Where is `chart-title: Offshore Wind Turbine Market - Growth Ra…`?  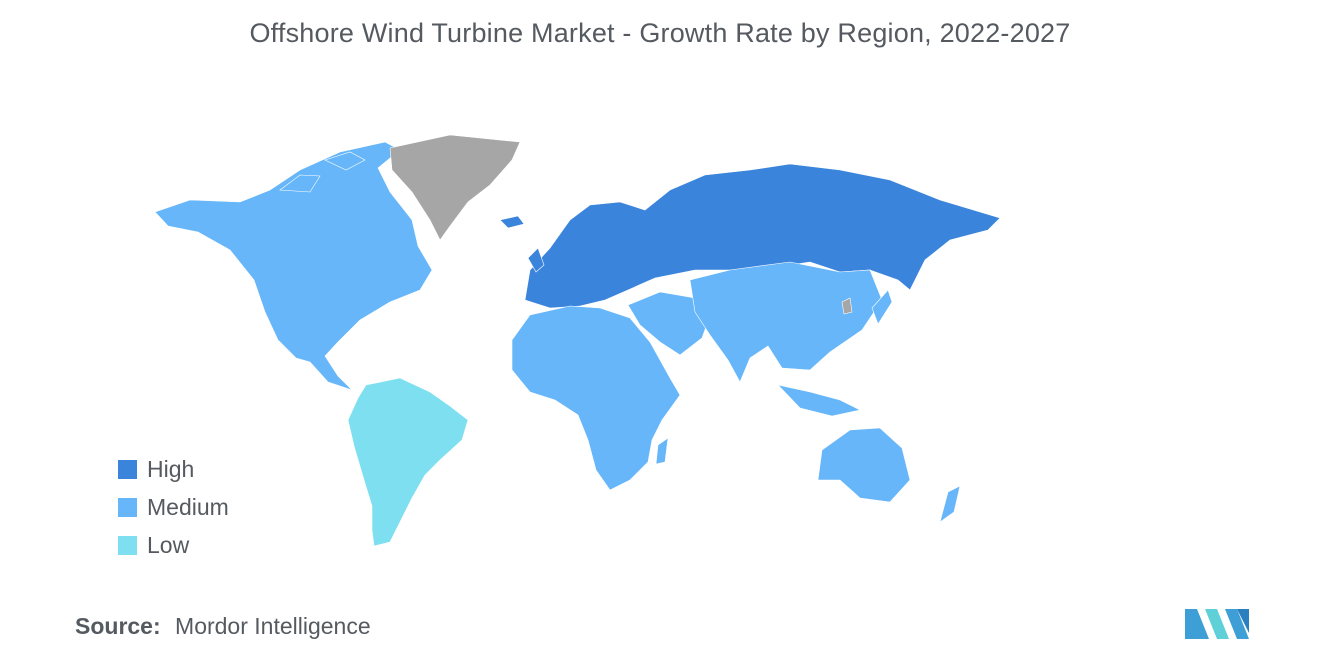
chart-title: Offshore Wind Turbine Market - Growth Ra… is located at coordinates (660, 33).